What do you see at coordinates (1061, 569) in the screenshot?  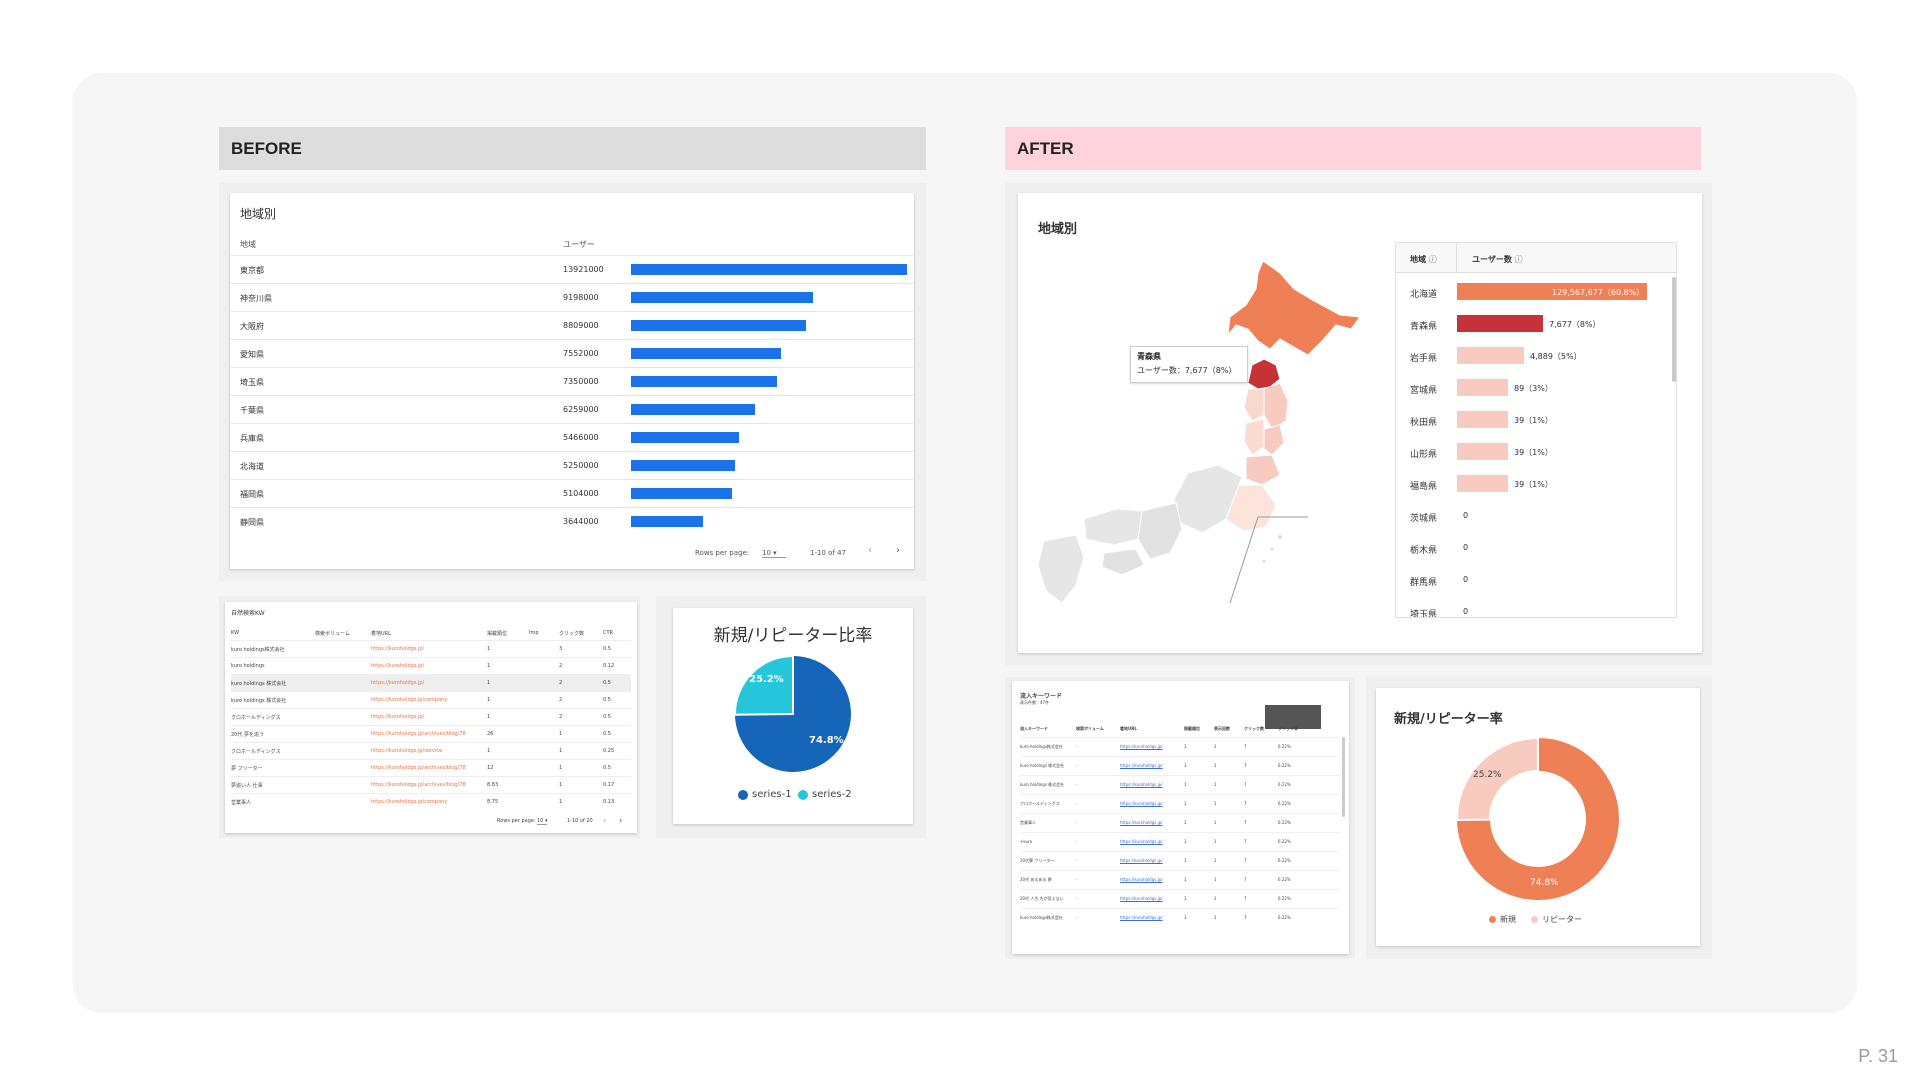 I see `map-kyushu` at bounding box center [1061, 569].